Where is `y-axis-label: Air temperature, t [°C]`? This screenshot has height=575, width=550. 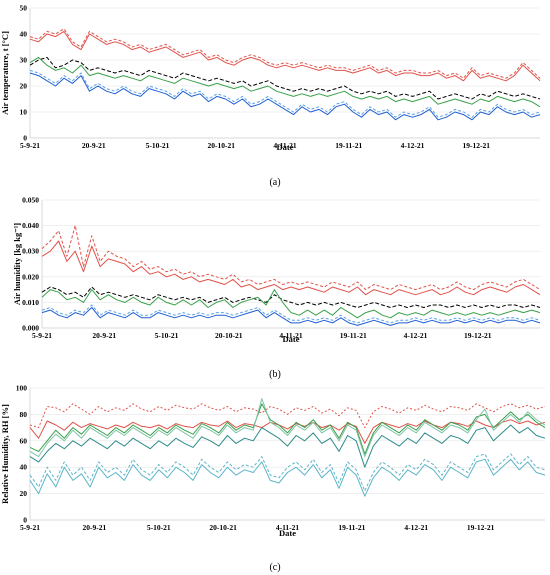 y-axis-label: Air temperature, t [°C] is located at coordinates (5, 73).